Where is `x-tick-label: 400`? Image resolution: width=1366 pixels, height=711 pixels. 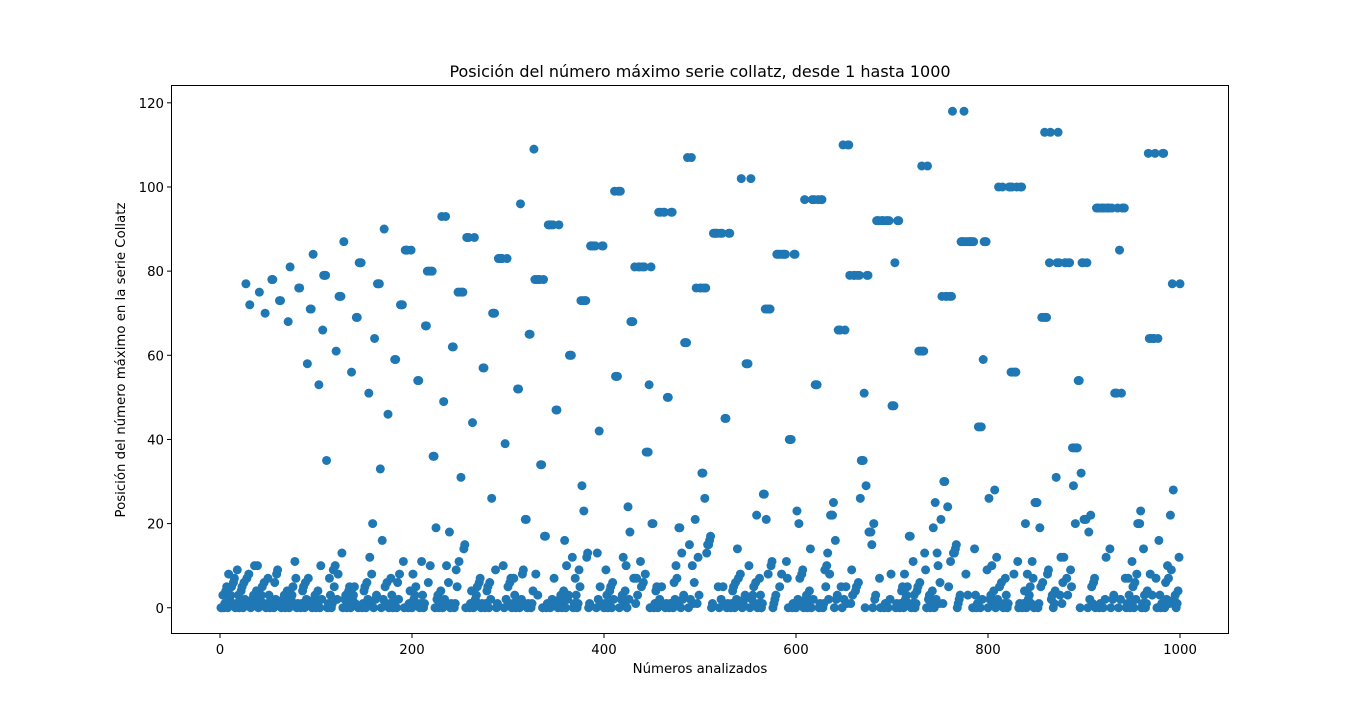
x-tick-label: 400 is located at coordinates (603, 650).